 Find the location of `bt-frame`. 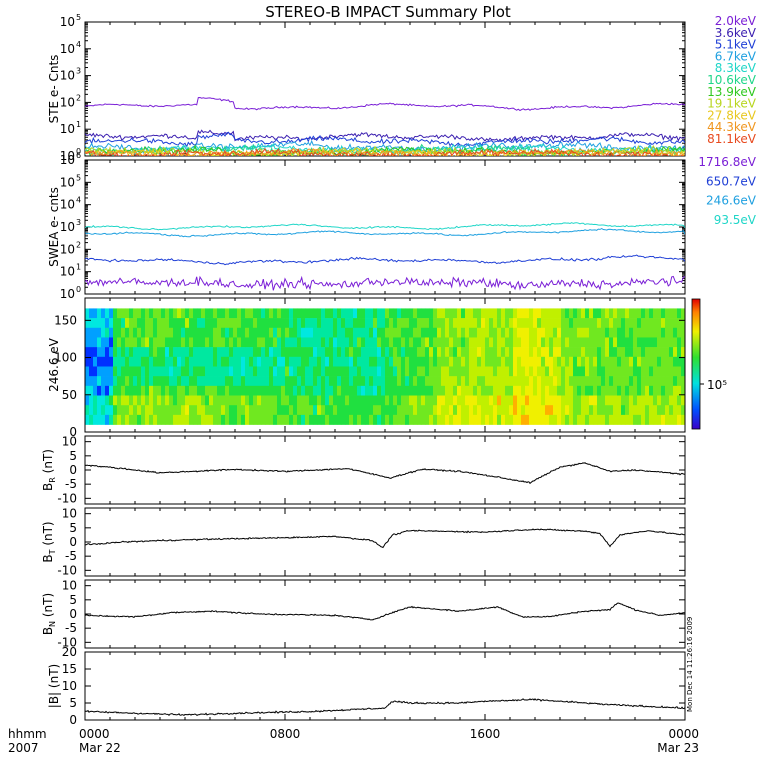

bt-frame is located at coordinates (385, 542).